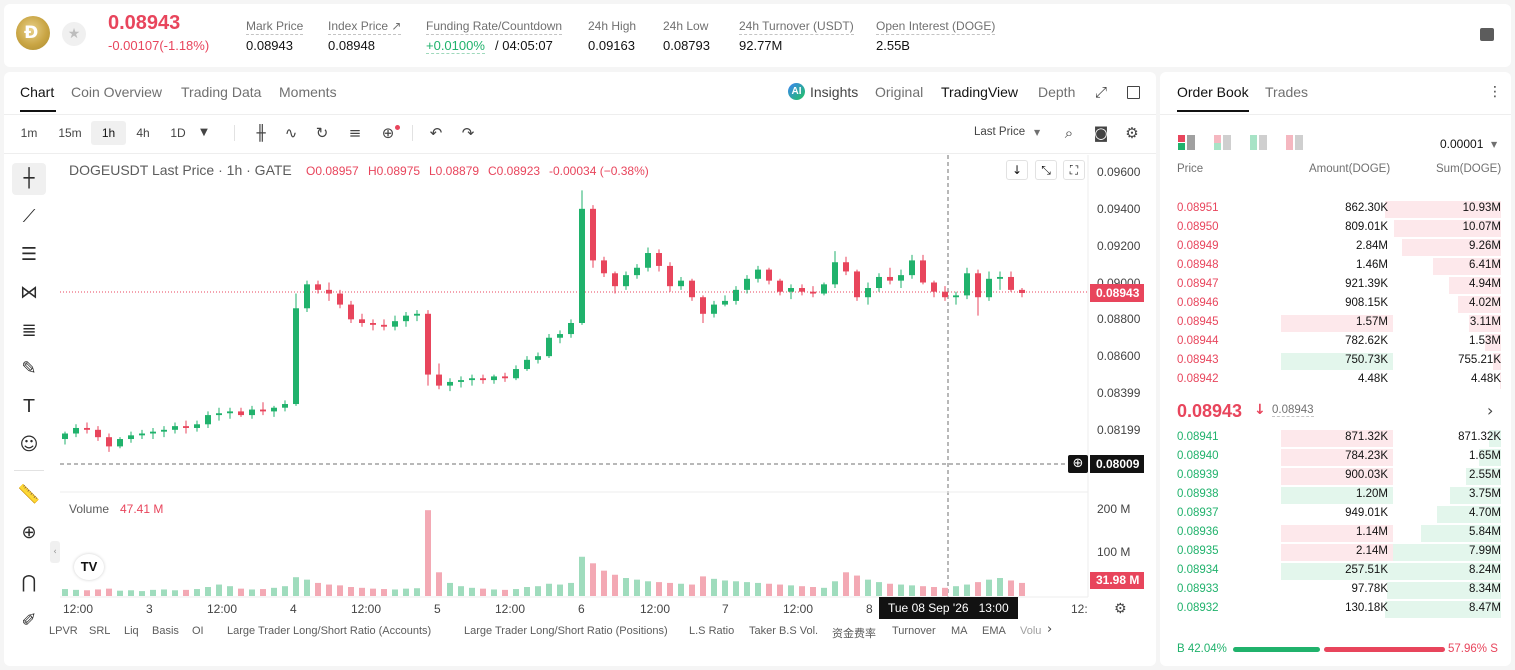 The width and height of the screenshot is (1515, 670). What do you see at coordinates (178, 133) in the screenshot?
I see `timeframe-1d: 1D` at bounding box center [178, 133].